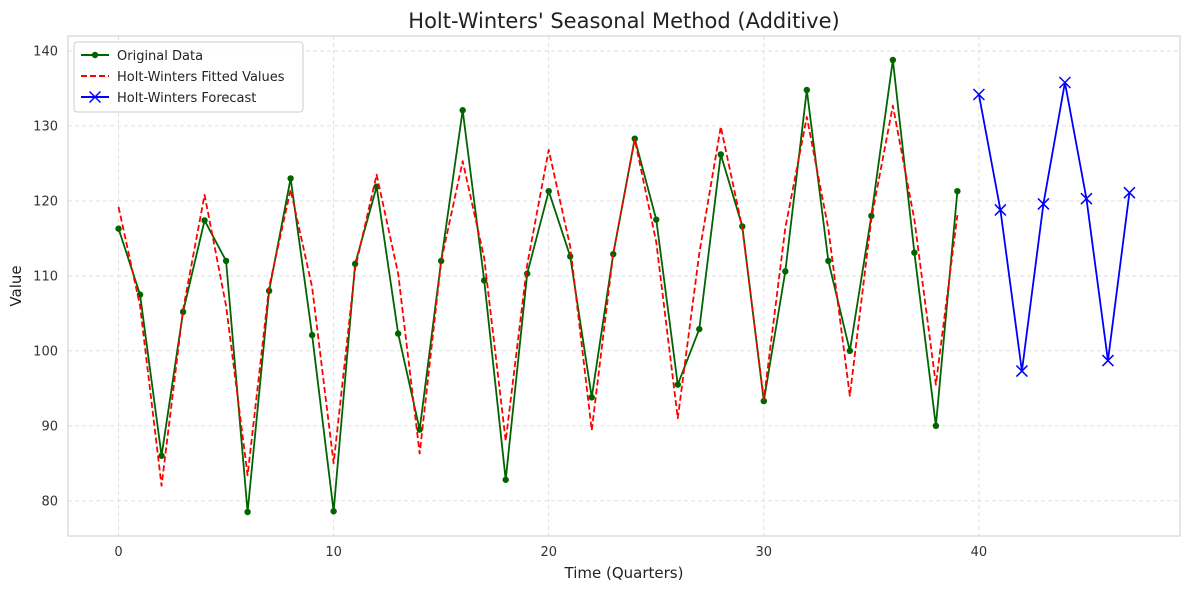 The image size is (1189, 590). Describe the element at coordinates (118, 552) in the screenshot. I see `x-tick-label: 0` at that location.